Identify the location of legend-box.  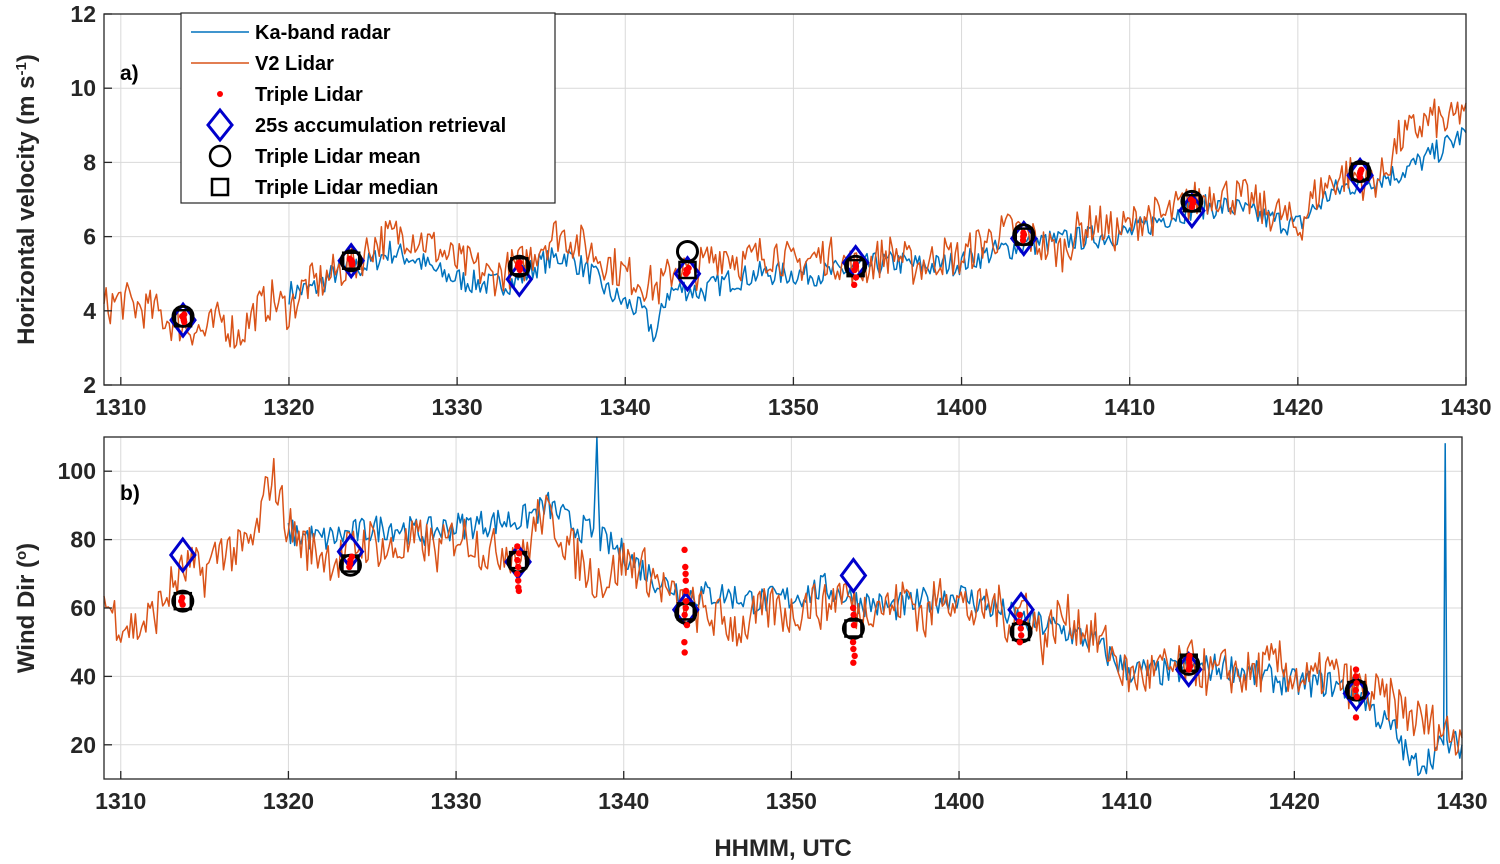
(368, 108).